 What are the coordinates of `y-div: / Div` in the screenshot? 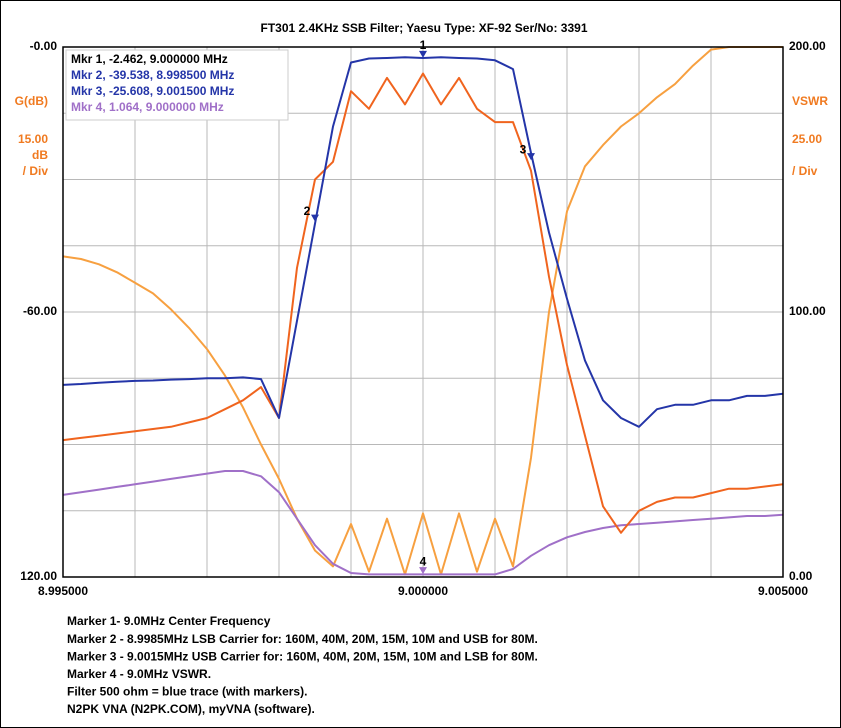 It's located at (36, 171).